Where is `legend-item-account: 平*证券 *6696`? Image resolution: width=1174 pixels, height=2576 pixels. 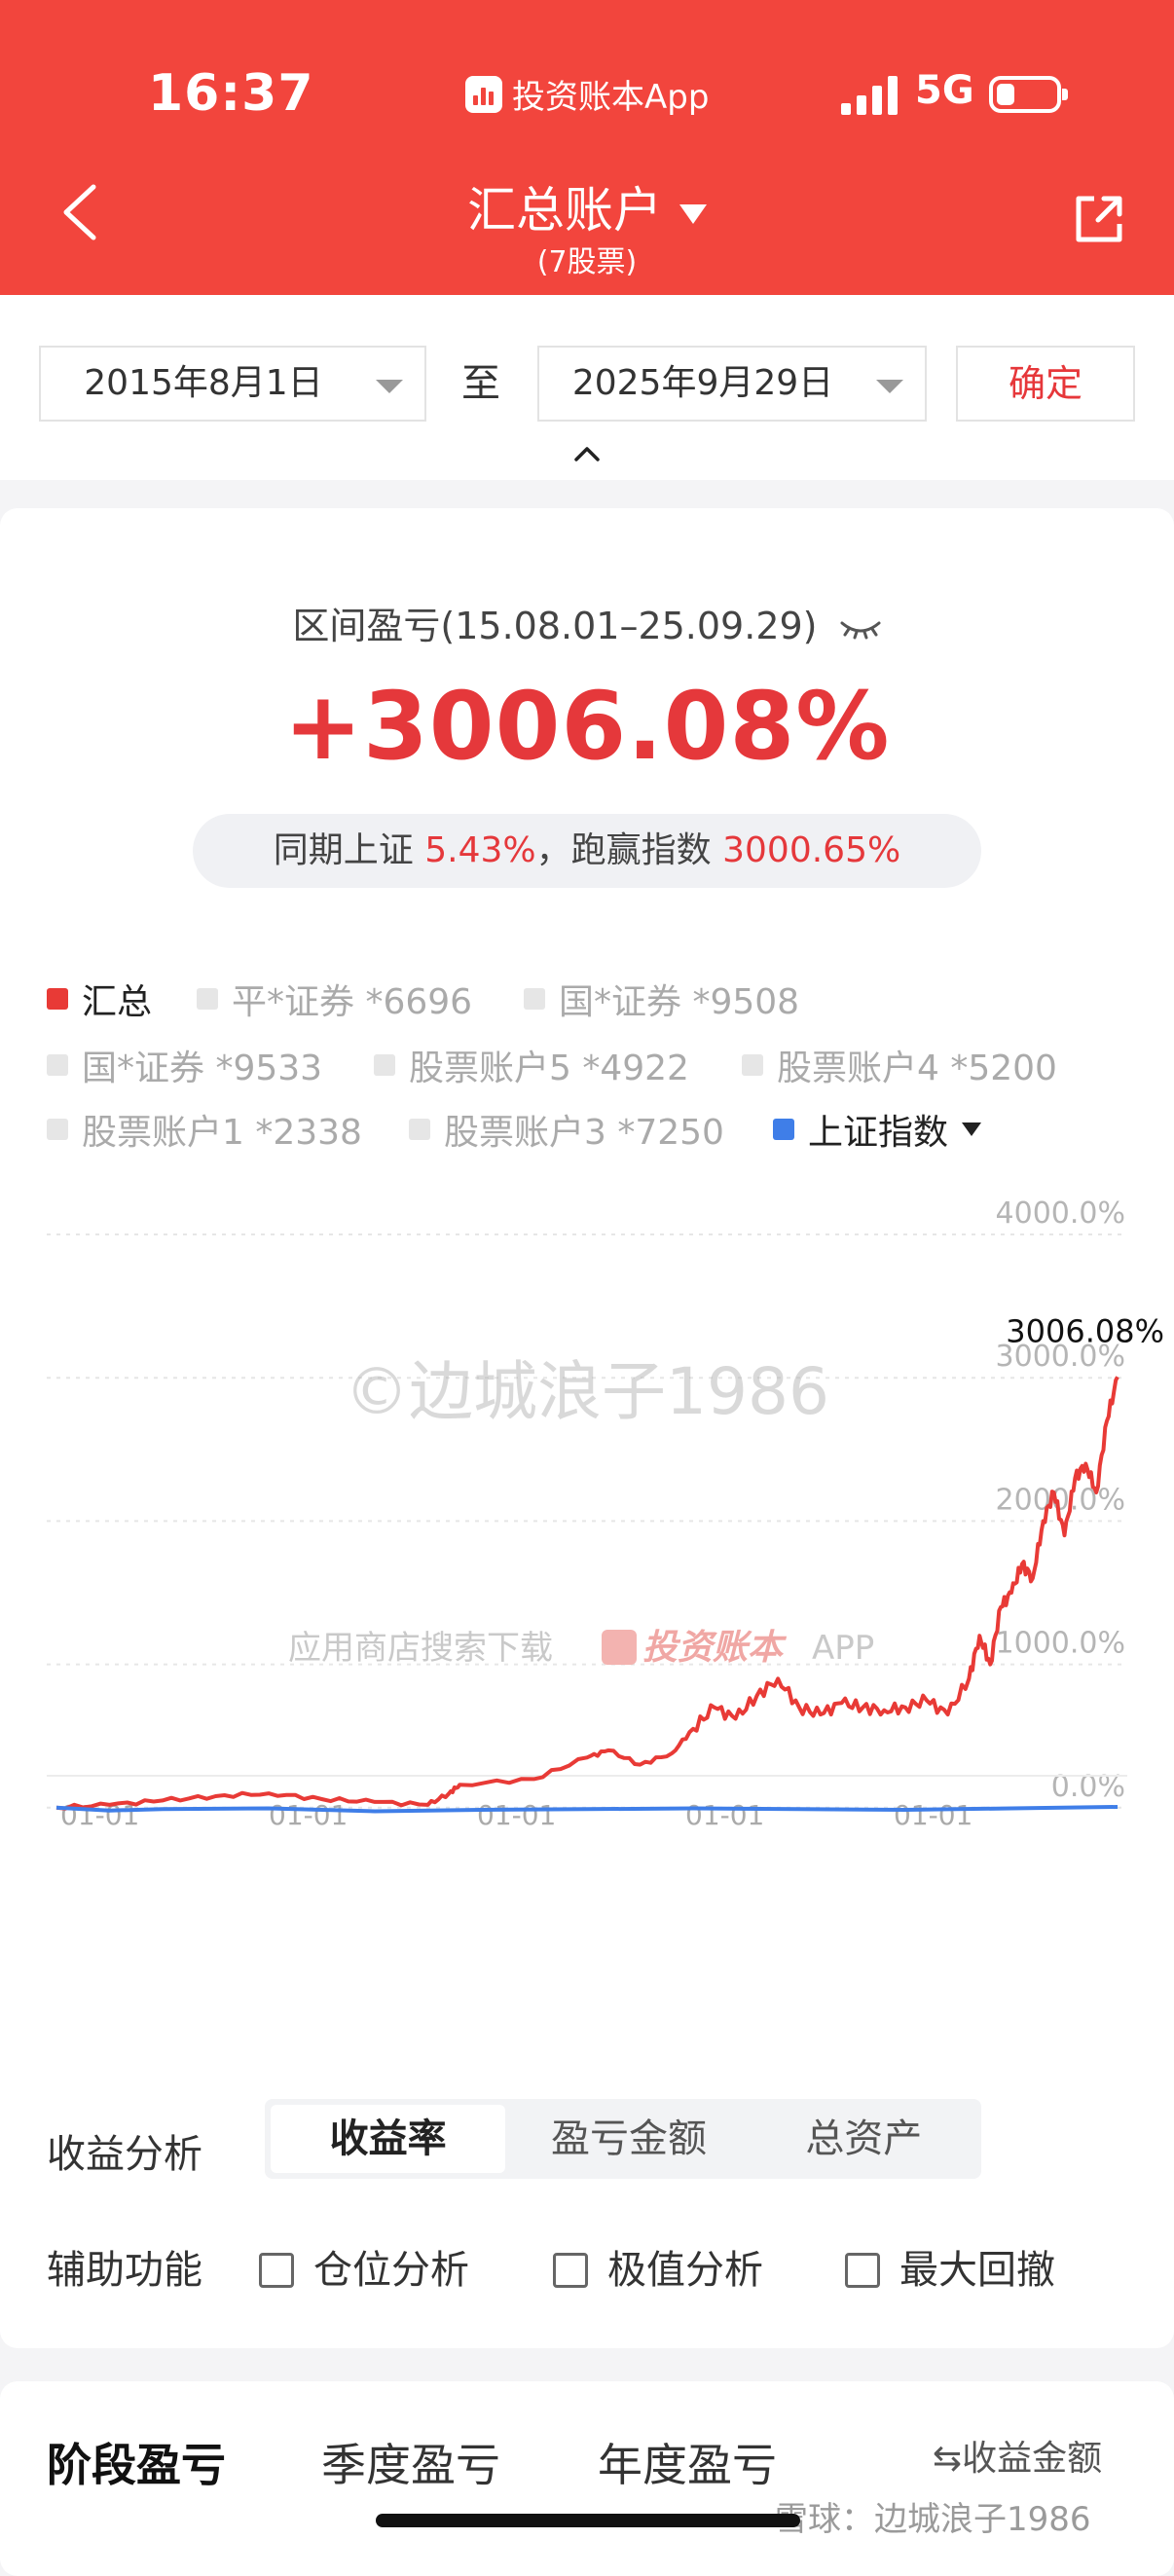 legend-item-account: 平*证券 *6696 is located at coordinates (334, 999).